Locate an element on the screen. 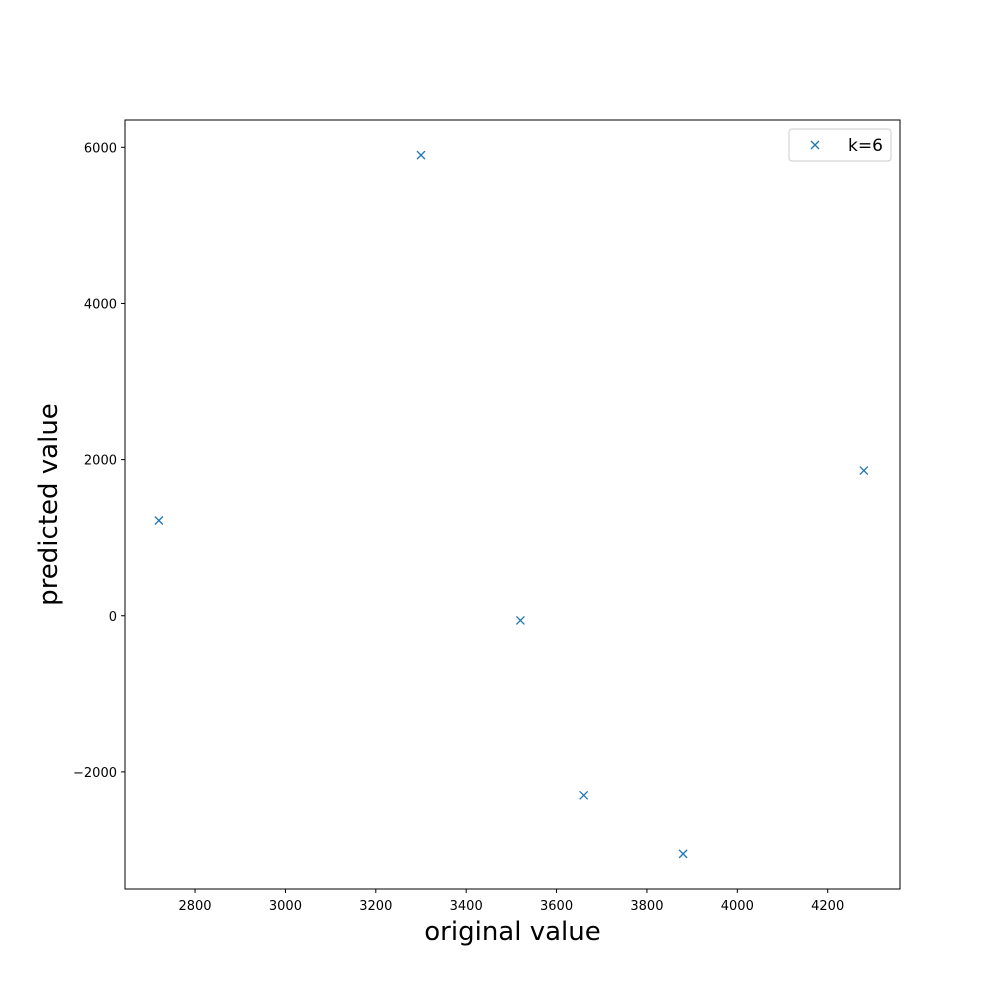  x-tick-label: 3400 is located at coordinates (466, 906).